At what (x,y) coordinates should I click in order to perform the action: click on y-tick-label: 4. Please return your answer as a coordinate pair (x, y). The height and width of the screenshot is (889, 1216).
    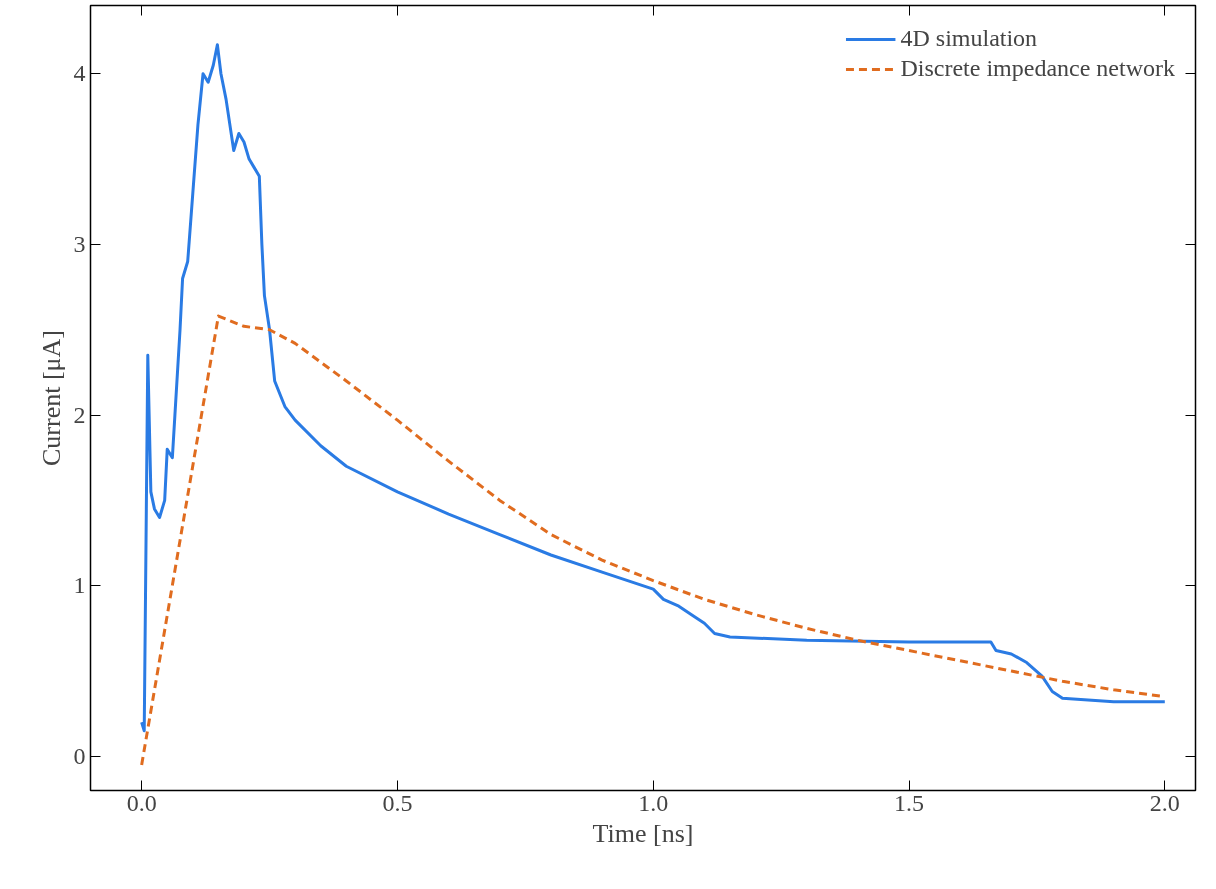
    Looking at the image, I should click on (79, 73).